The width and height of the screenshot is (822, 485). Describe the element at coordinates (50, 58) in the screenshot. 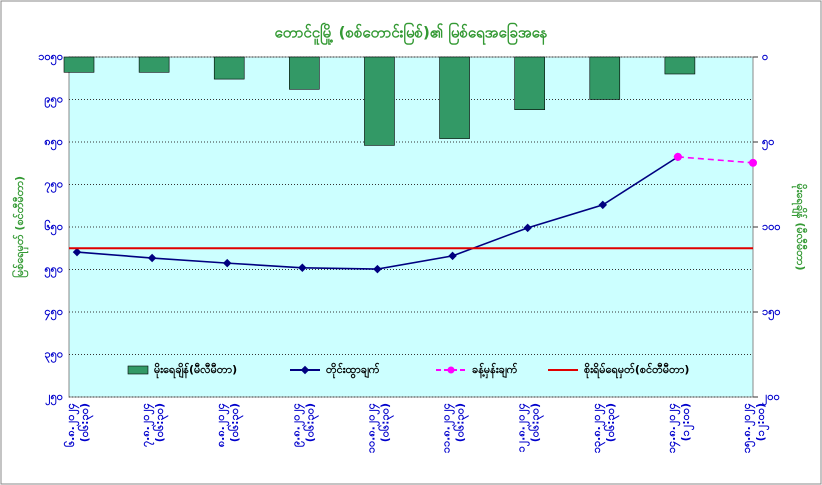

I see `y-tick-label: ၁၀၅၀` at that location.